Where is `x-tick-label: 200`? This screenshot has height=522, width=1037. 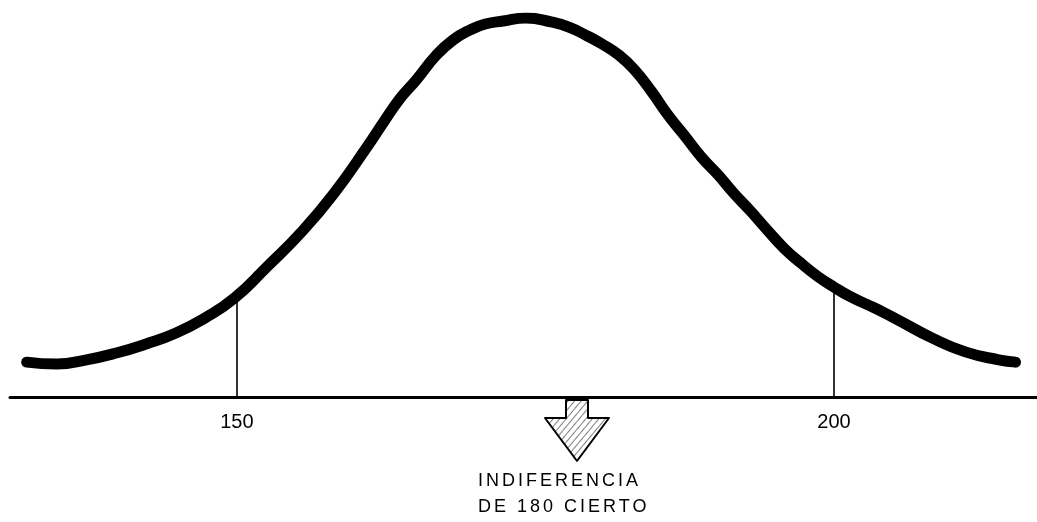 x-tick-label: 200 is located at coordinates (834, 421).